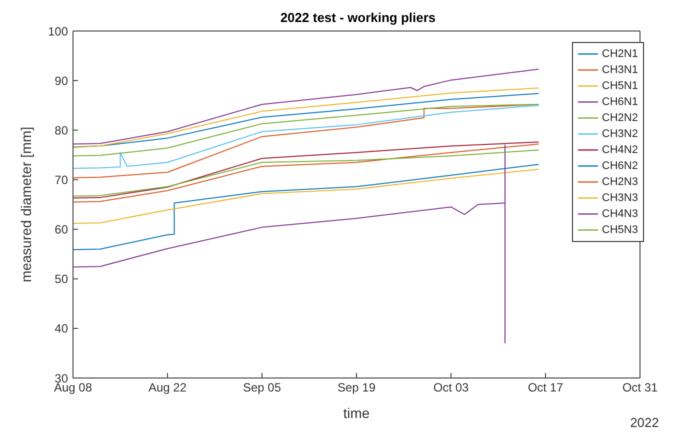 Image resolution: width=677 pixels, height=434 pixels. What do you see at coordinates (61, 81) in the screenshot?
I see `y-tick-label: 90` at bounding box center [61, 81].